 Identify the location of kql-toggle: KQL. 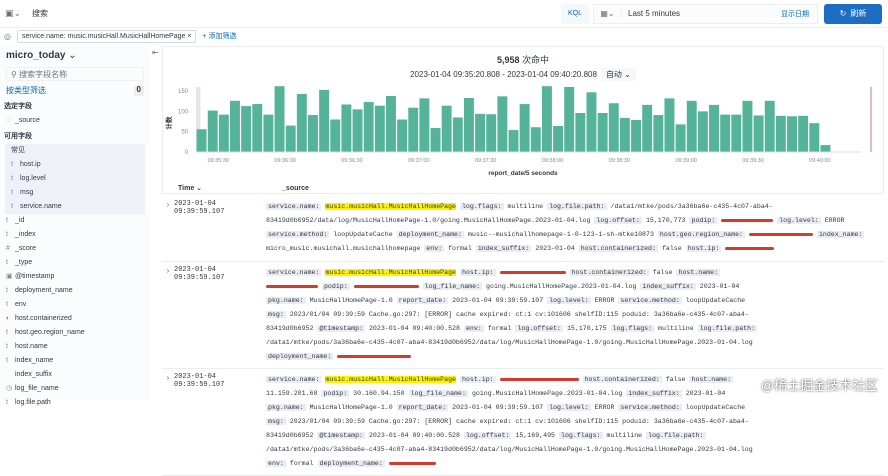
(575, 13).